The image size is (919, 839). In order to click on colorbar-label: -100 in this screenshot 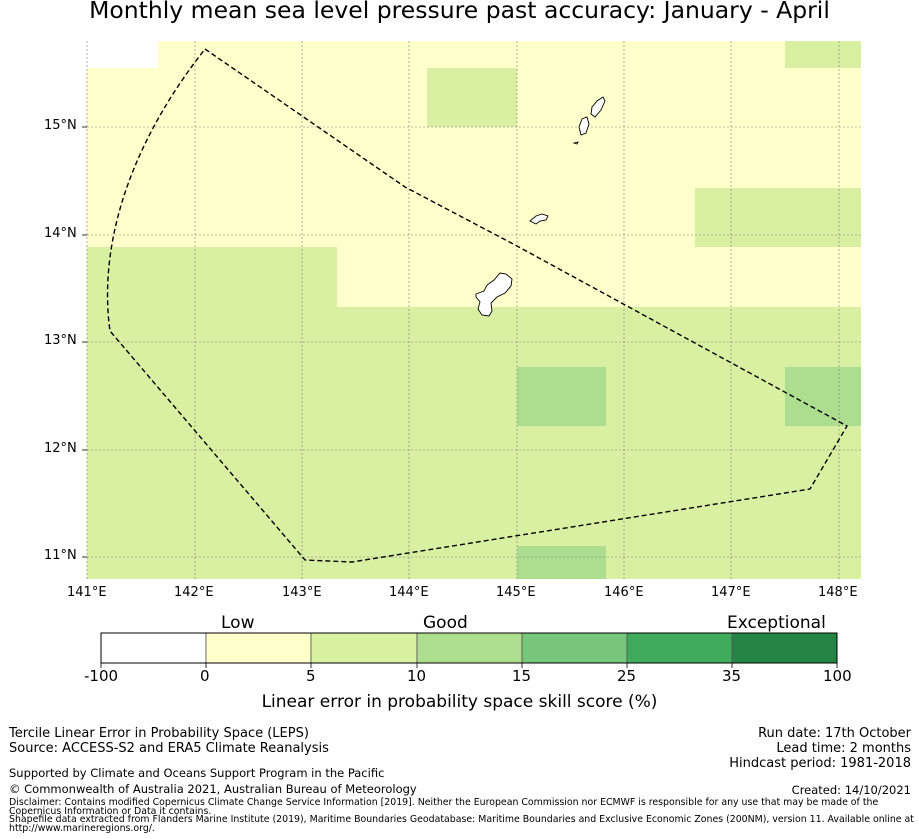, I will do `click(101, 676)`.